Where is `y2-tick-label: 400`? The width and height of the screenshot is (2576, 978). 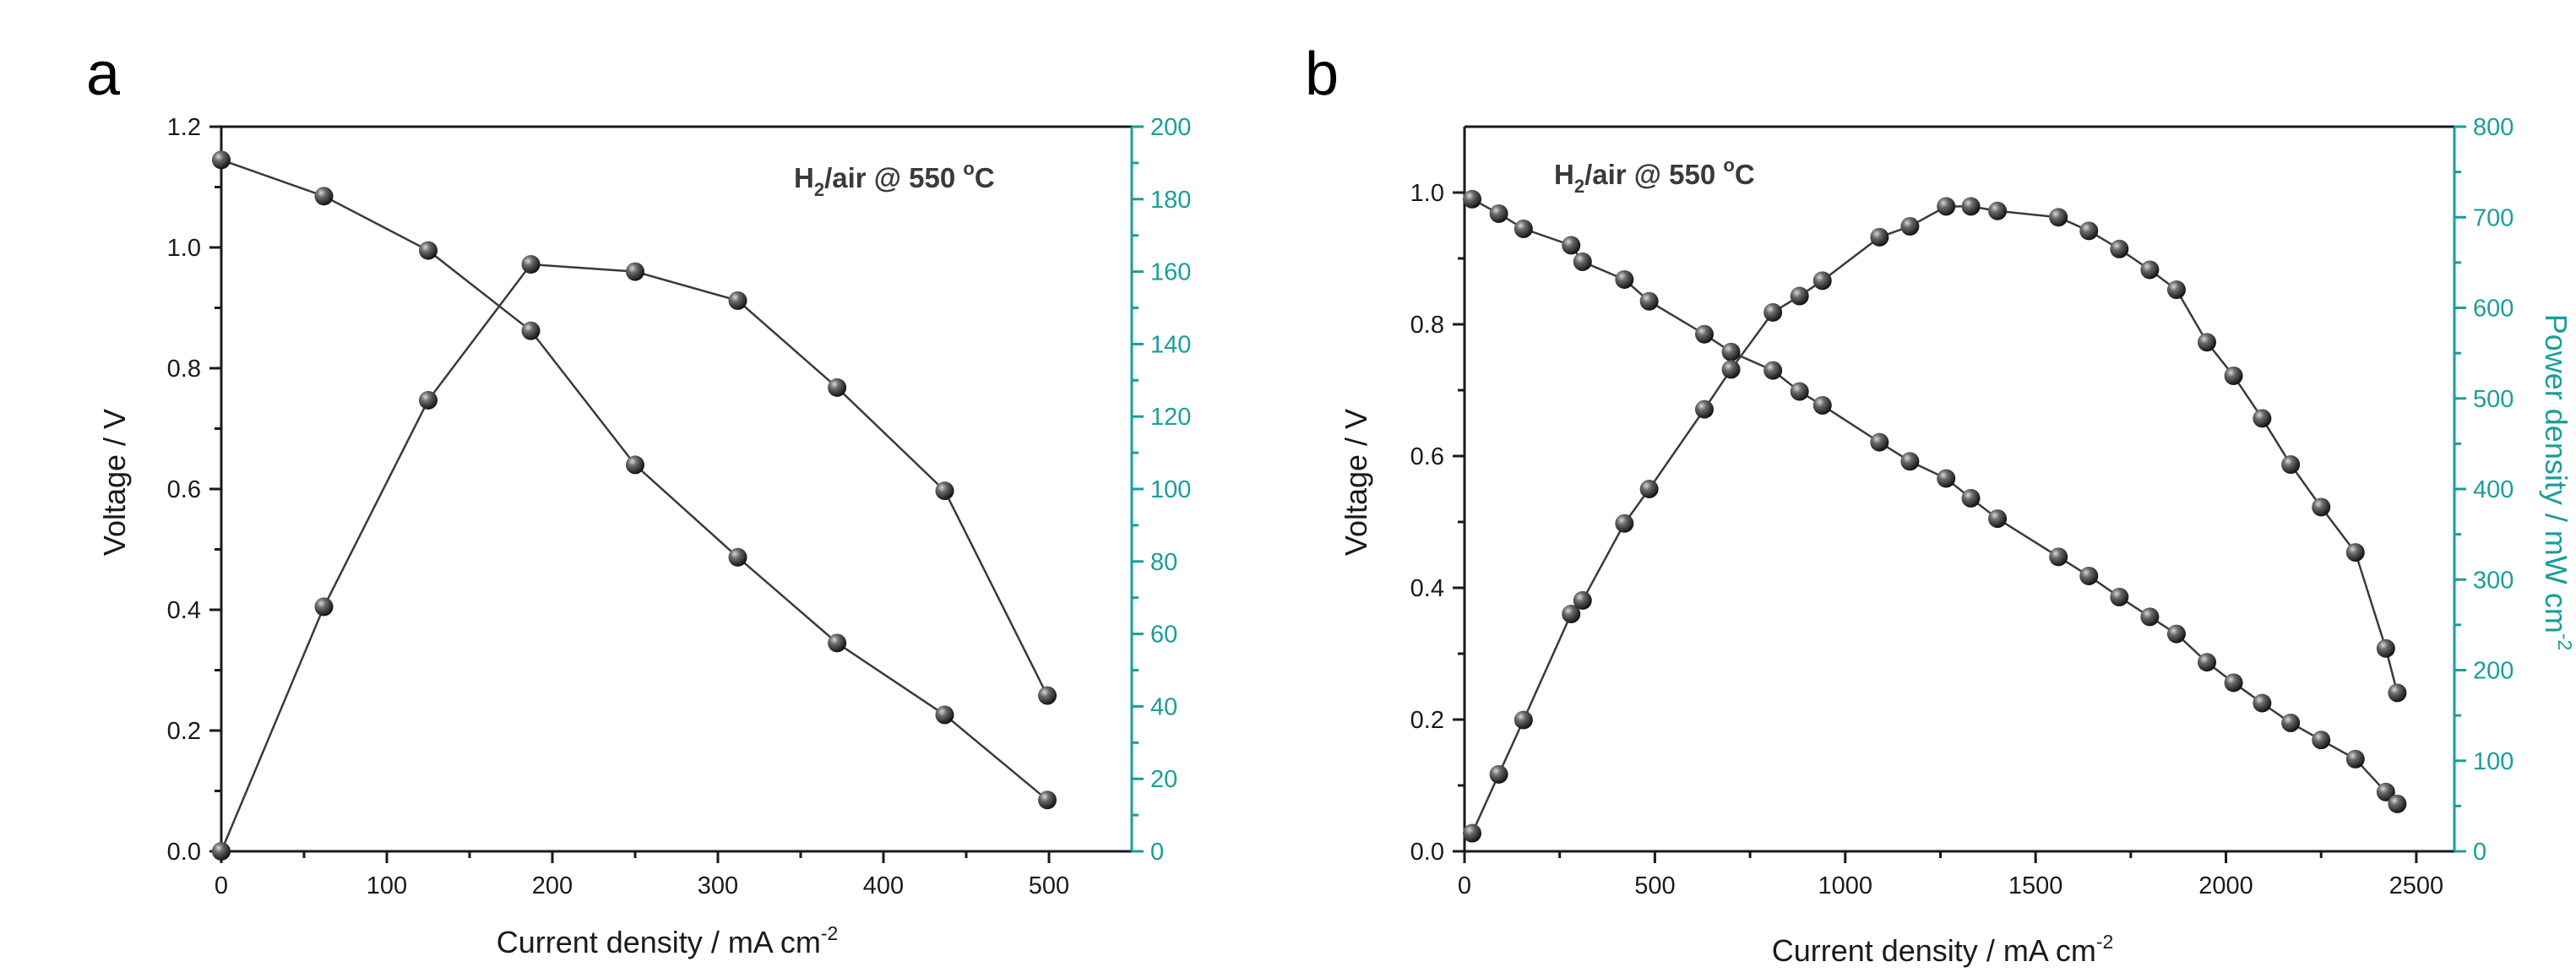 y2-tick-label: 400 is located at coordinates (2493, 490).